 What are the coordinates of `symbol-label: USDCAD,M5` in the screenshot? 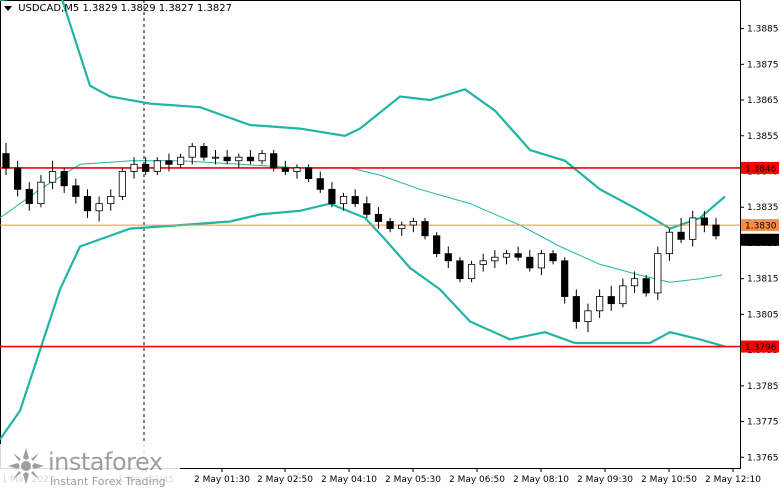 It's located at (49, 8).